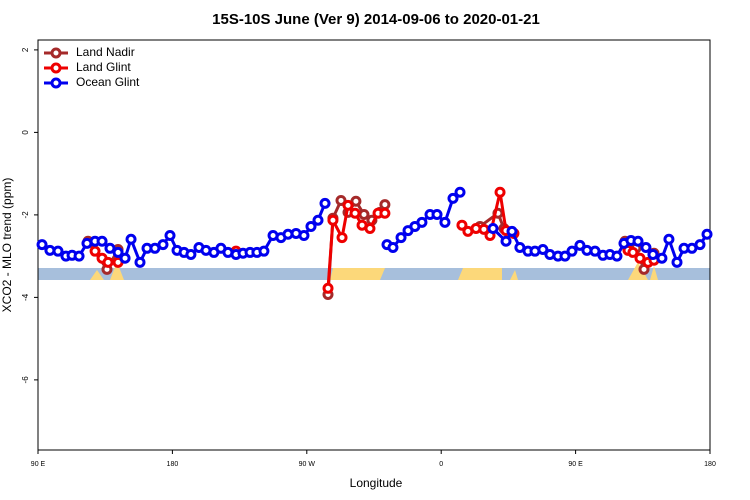 The width and height of the screenshot is (750, 500). What do you see at coordinates (25, 380) in the screenshot?
I see `y-tick-label: -6` at bounding box center [25, 380].